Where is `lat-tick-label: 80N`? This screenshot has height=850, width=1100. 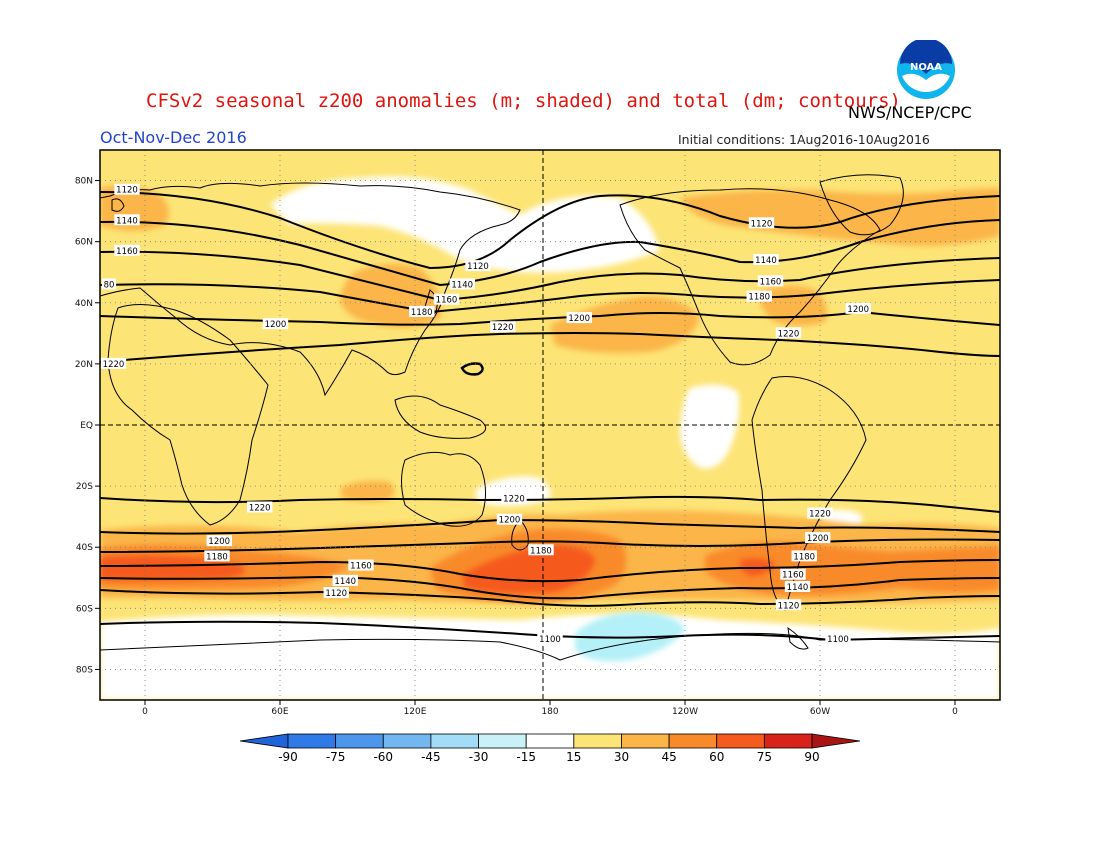 lat-tick-label: 80N is located at coordinates (84, 182).